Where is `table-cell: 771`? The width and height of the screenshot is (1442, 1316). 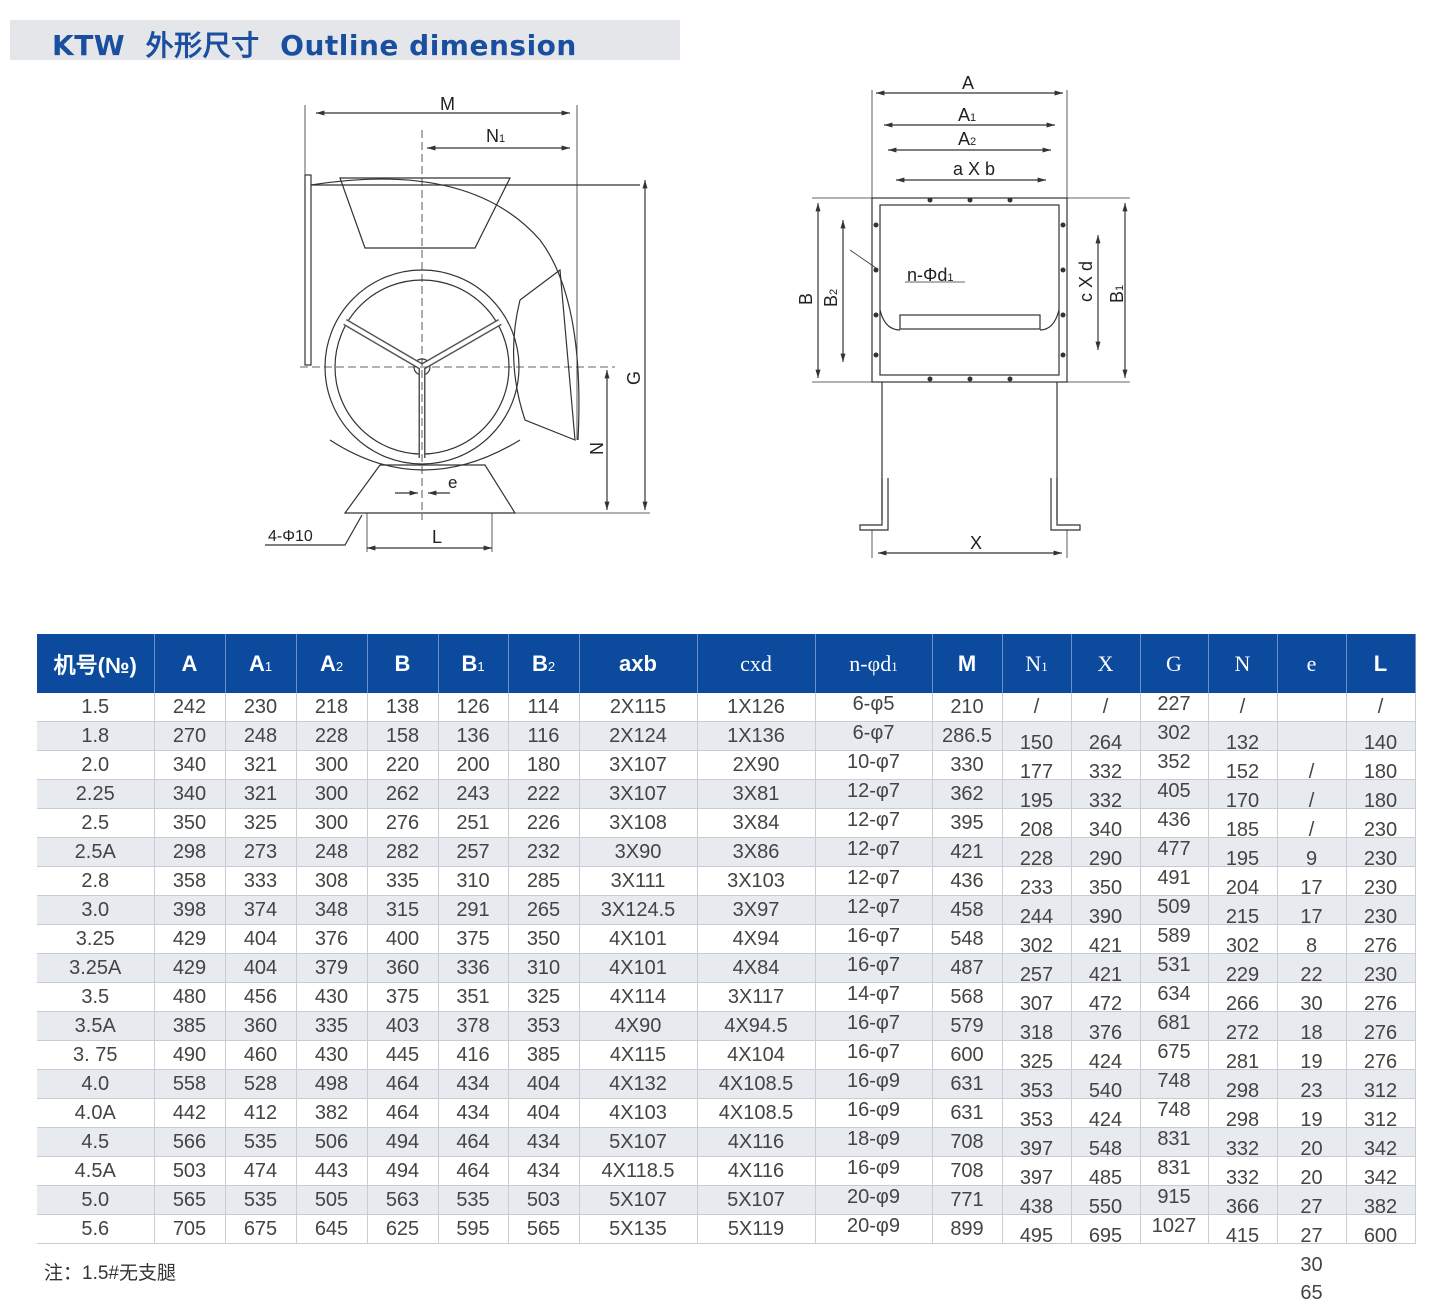
table-cell: 771 is located at coordinates (967, 1200).